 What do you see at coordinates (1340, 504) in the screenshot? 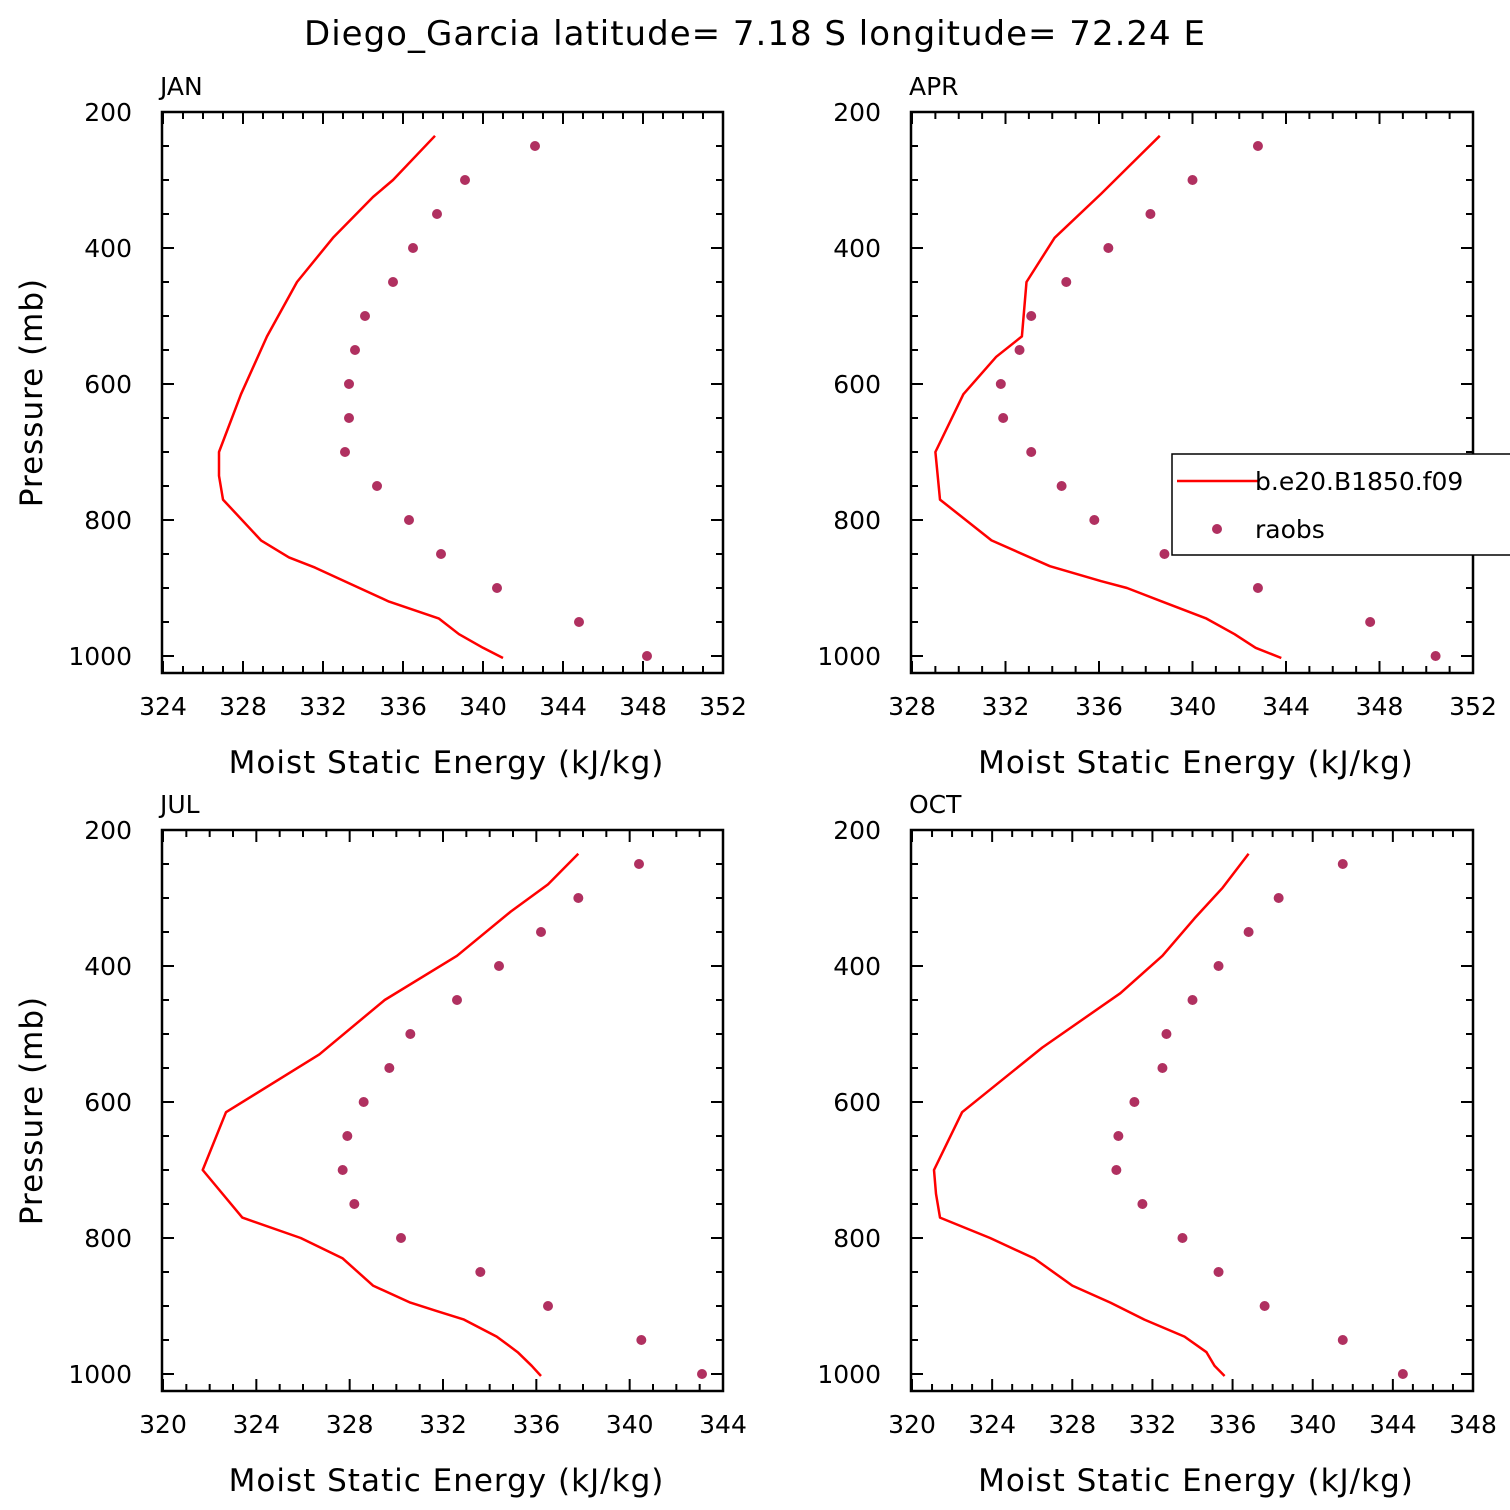
I see `legend: b.e20.B1850.f09 raobs` at bounding box center [1340, 504].